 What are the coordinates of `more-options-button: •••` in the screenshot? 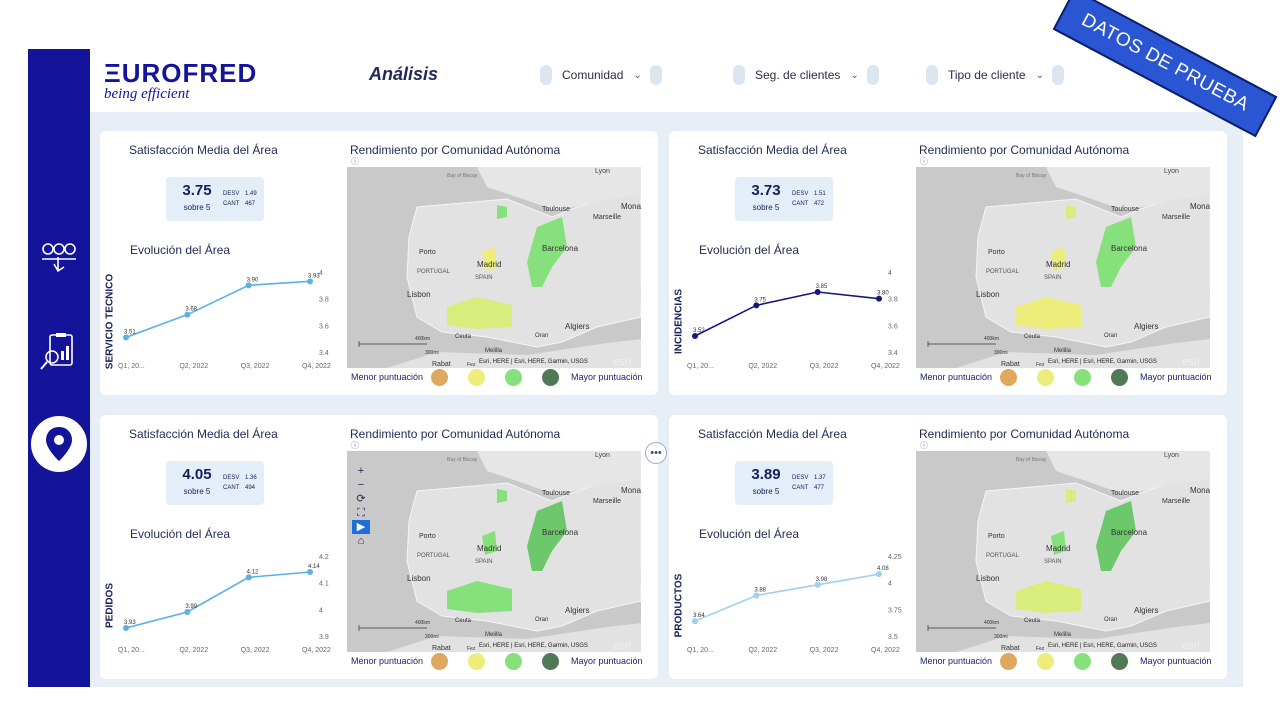 It's located at (656, 453).